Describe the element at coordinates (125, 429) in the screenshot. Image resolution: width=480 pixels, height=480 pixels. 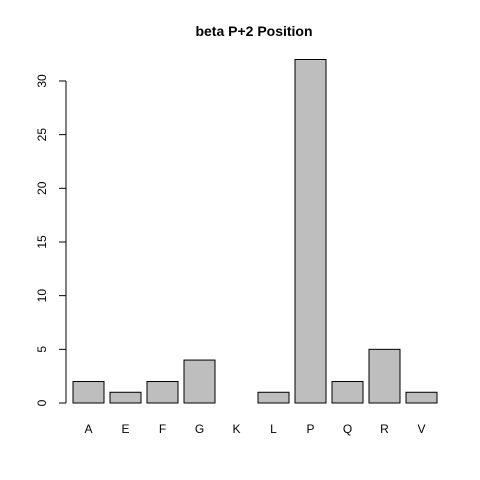
I see `x-tick-label-E: E` at that location.